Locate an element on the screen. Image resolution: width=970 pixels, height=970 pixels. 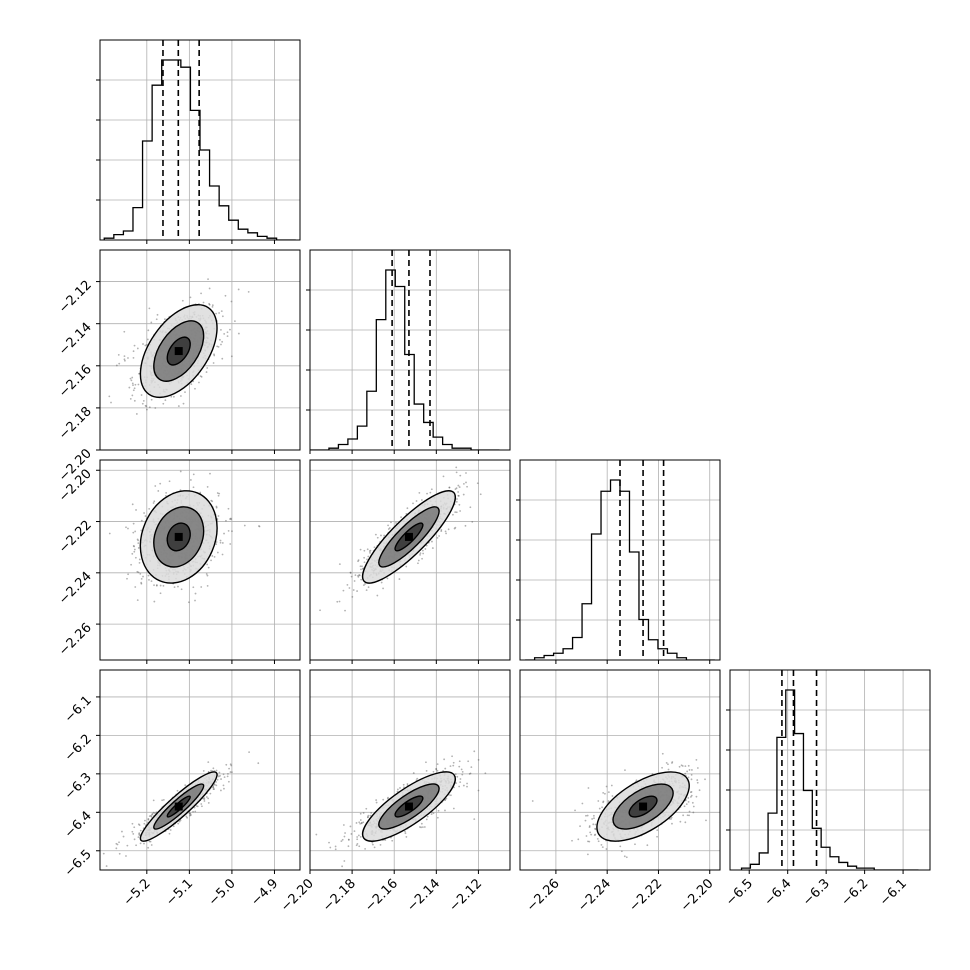
x-tick-label: −6.5 is located at coordinates (739, 892).